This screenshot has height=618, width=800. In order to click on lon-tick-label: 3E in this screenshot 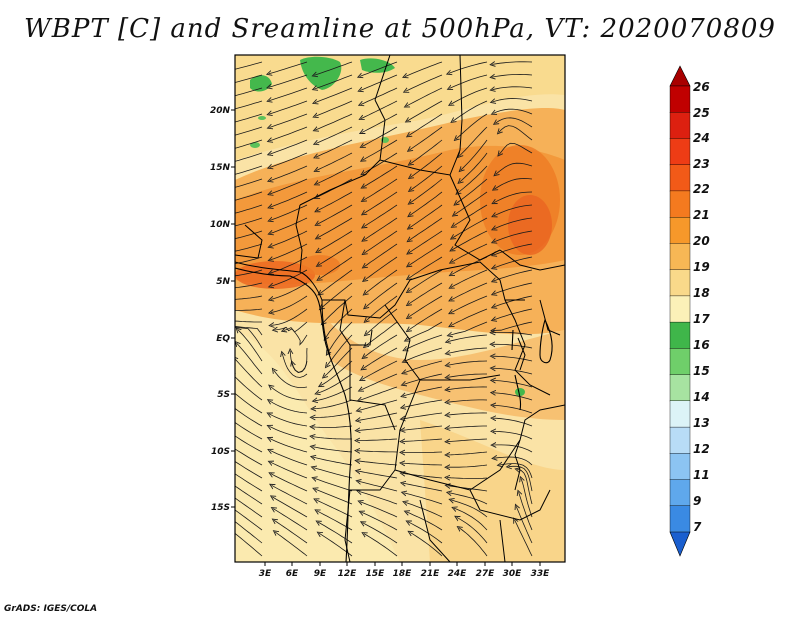, I will do `click(265, 574)`.